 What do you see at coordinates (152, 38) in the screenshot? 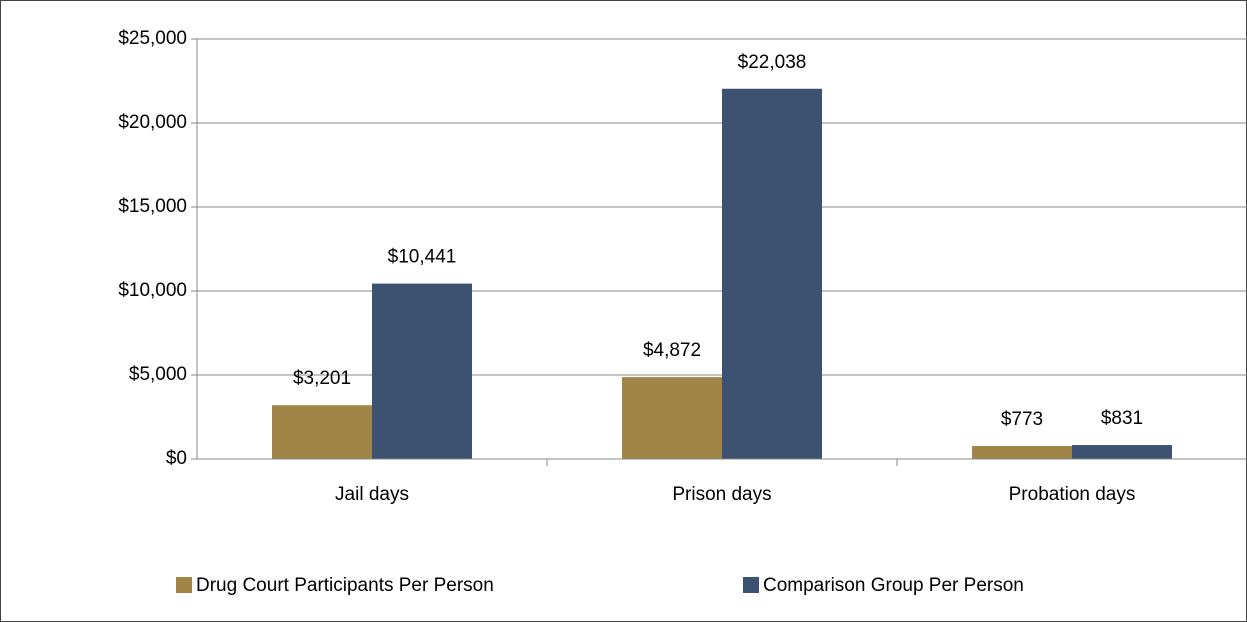
I see `y-tick-label: $25,000` at bounding box center [152, 38].